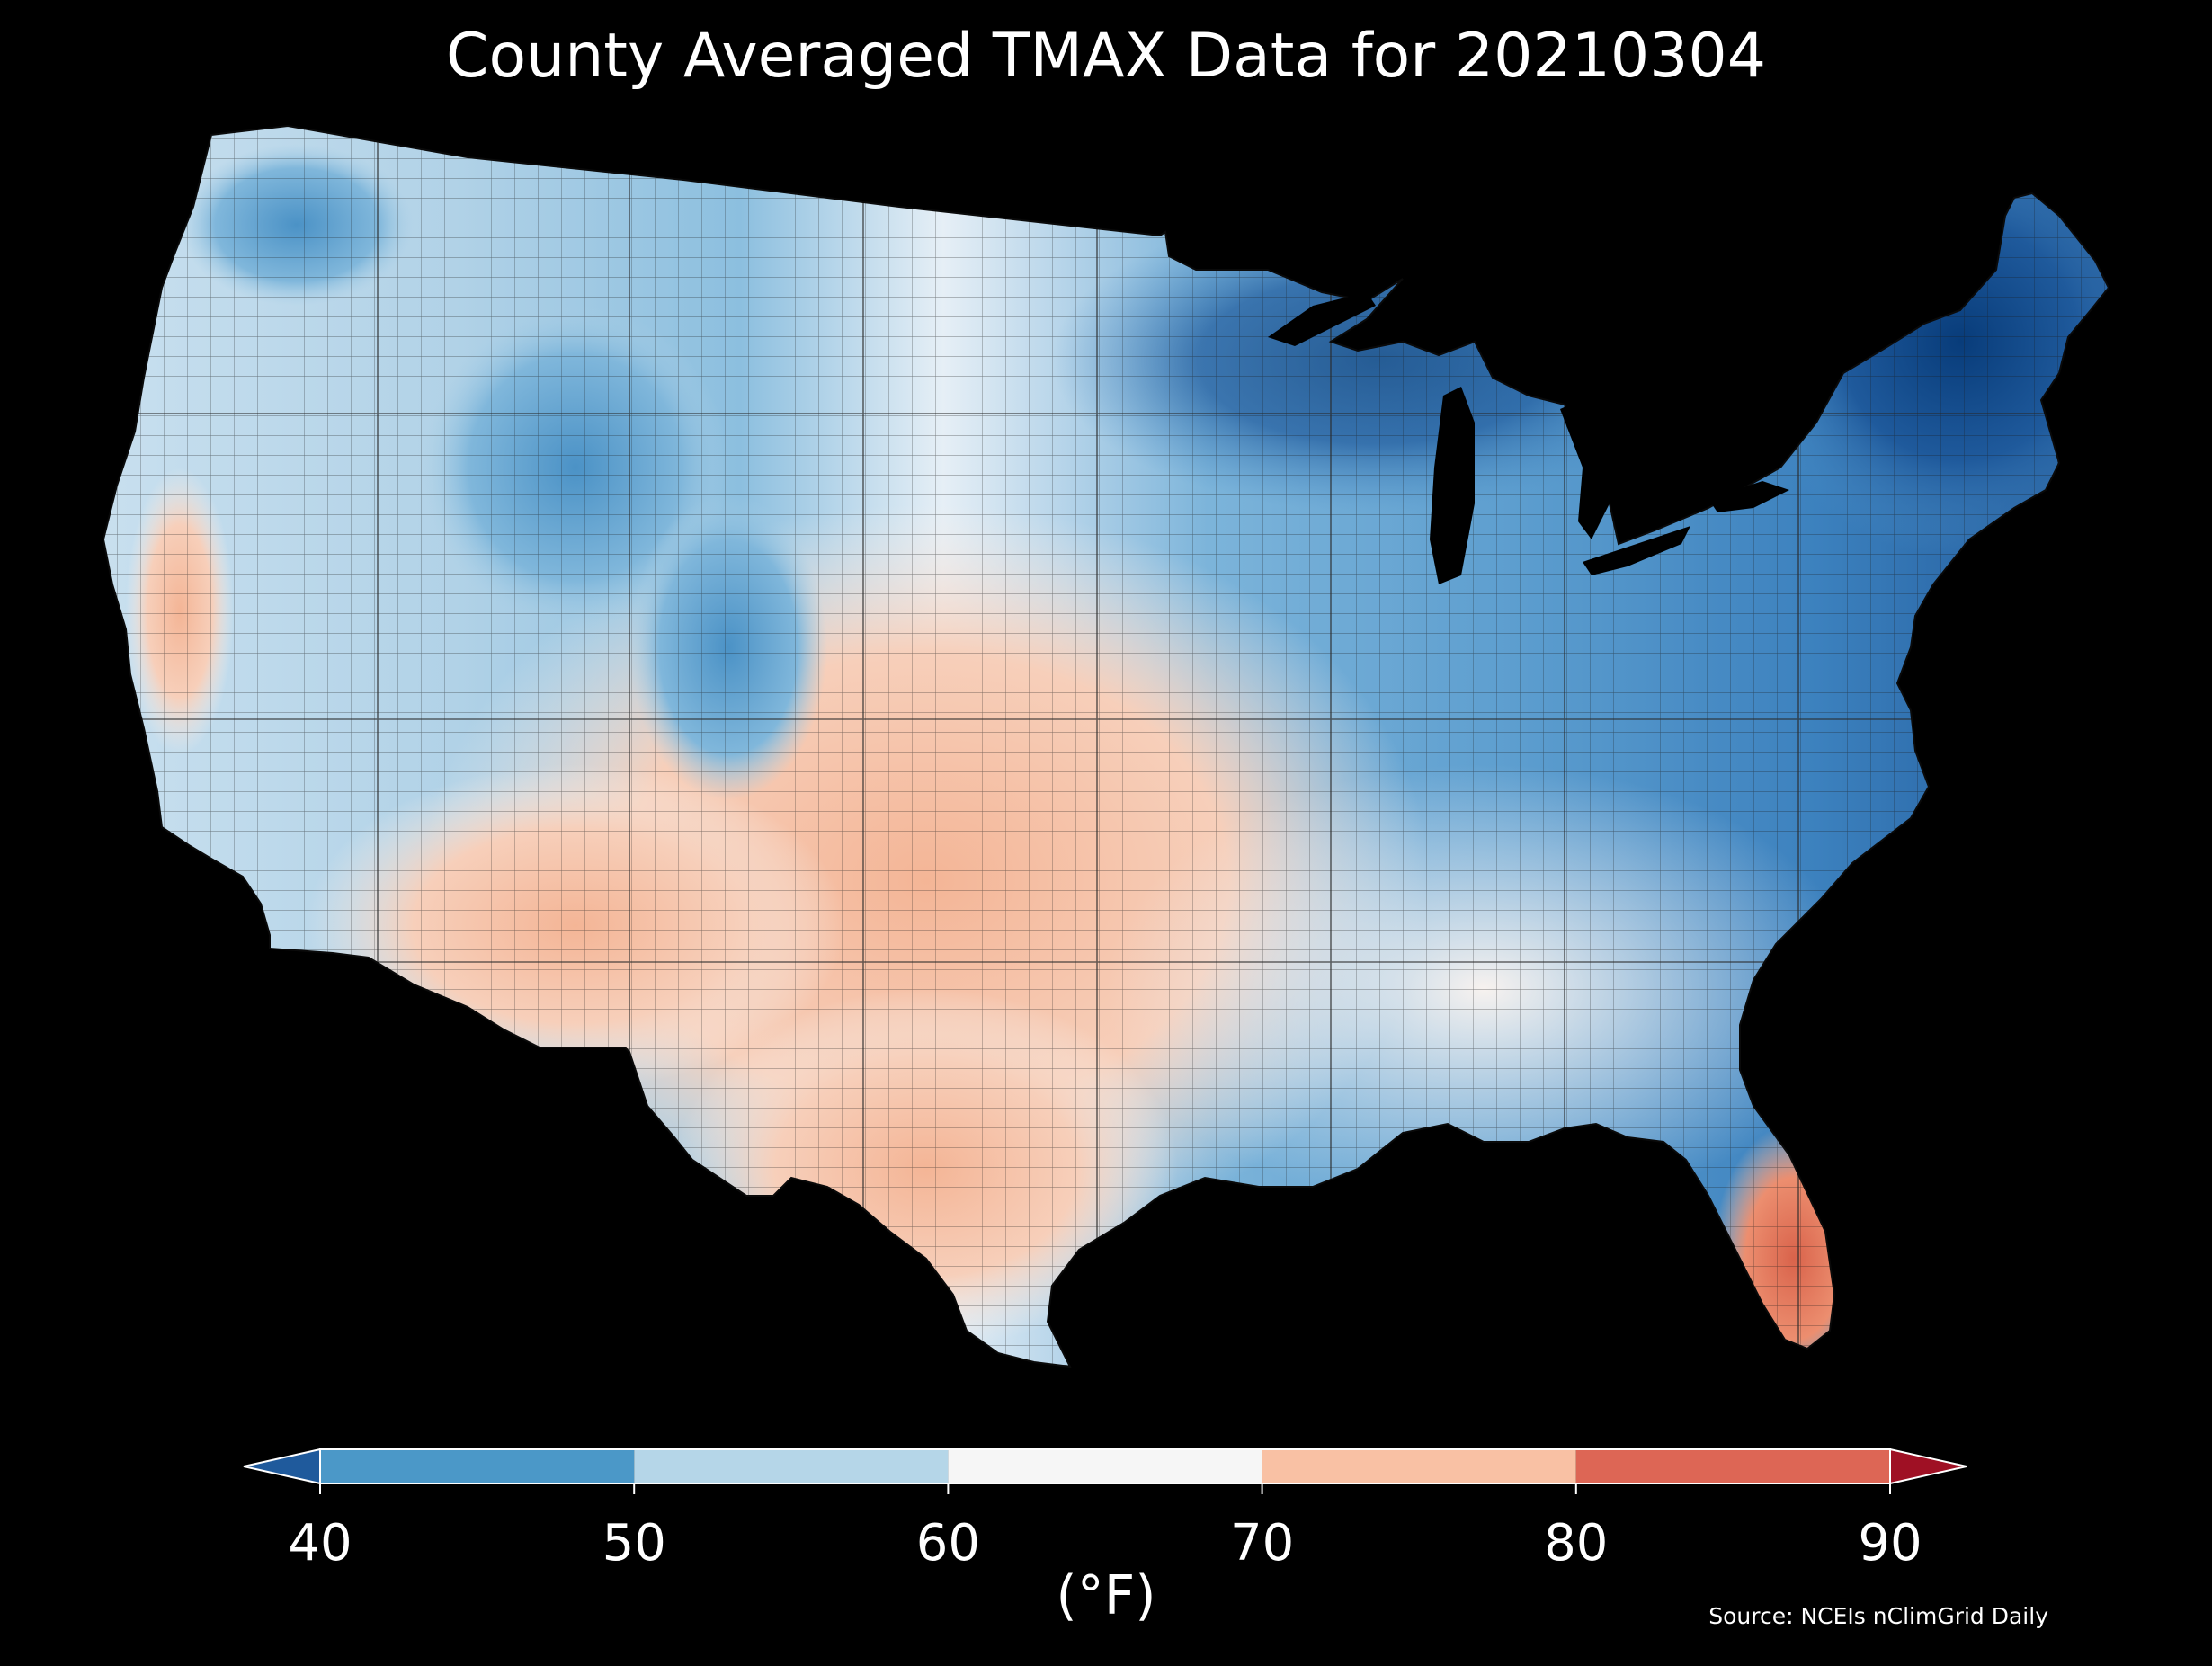  Describe the element at coordinates (1528, 438) in the screenshot. I see `great-lakes` at that location.